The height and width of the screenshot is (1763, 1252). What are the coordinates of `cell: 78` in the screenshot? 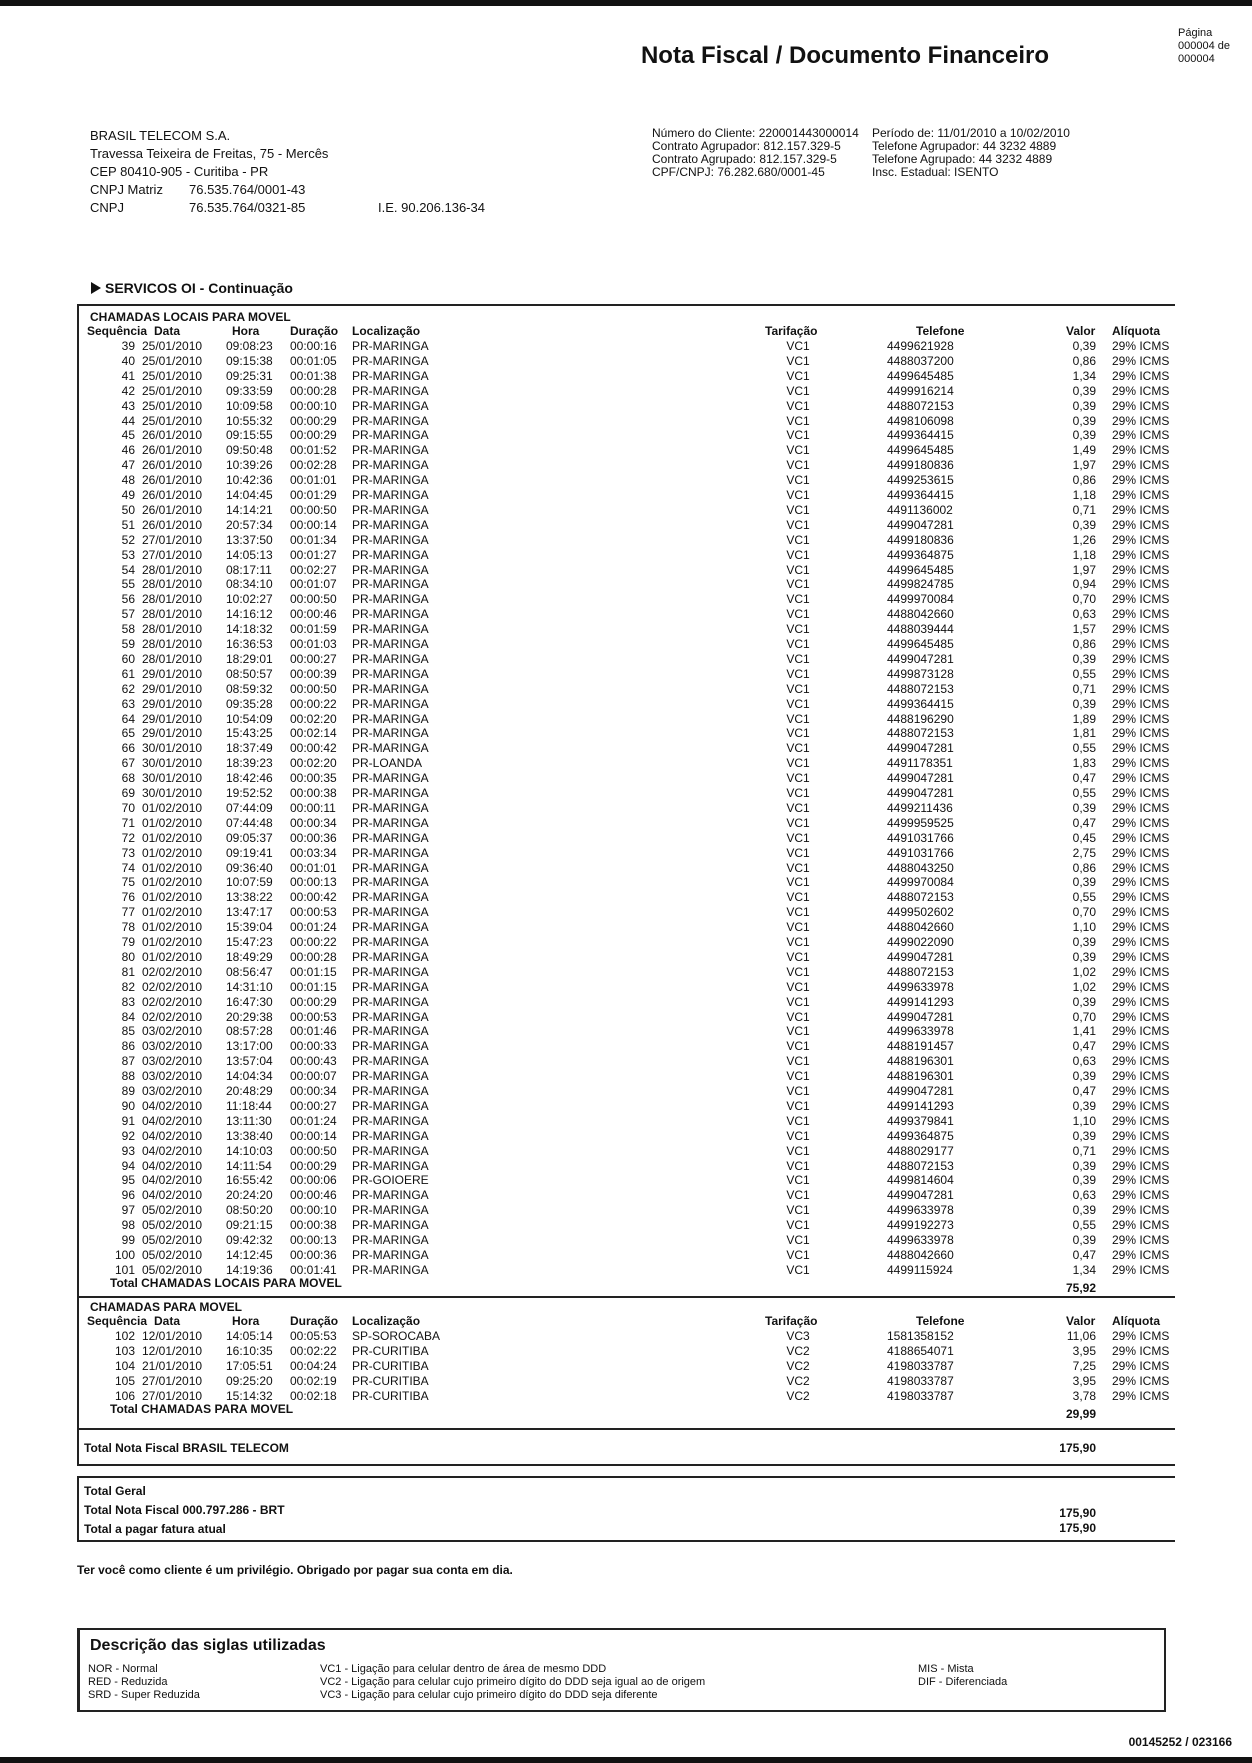 It's located at (128, 927).